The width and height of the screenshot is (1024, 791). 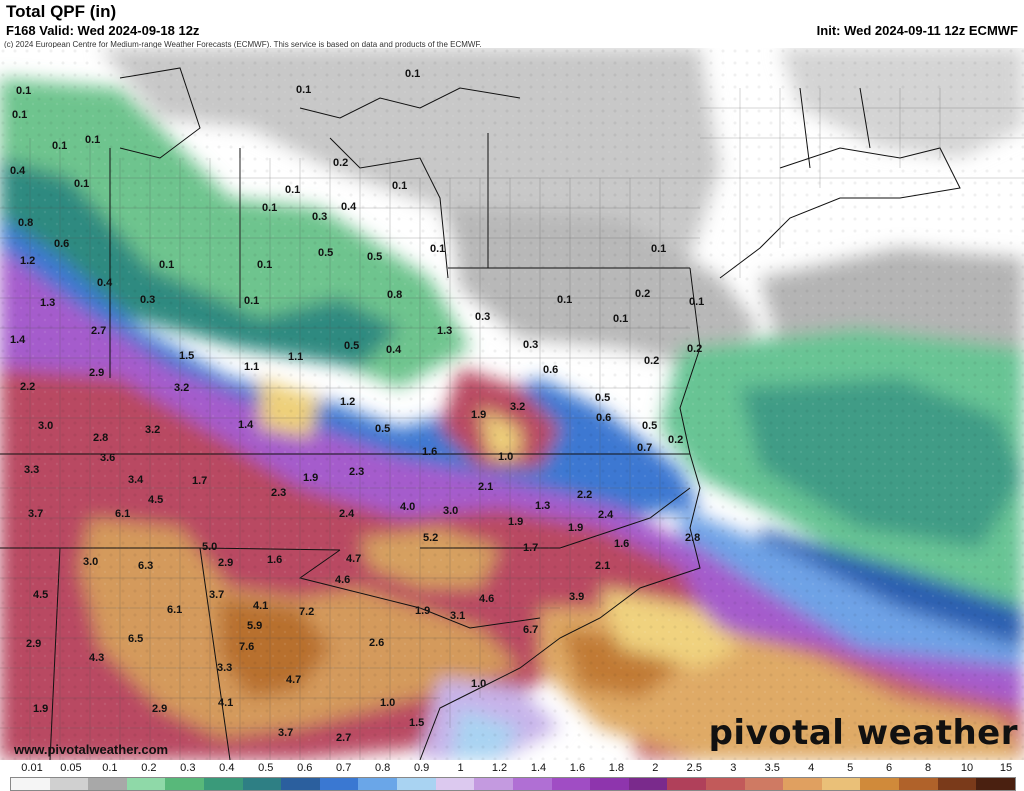 I want to click on colorbar-tick-label: 0.7, so click(x=344, y=768).